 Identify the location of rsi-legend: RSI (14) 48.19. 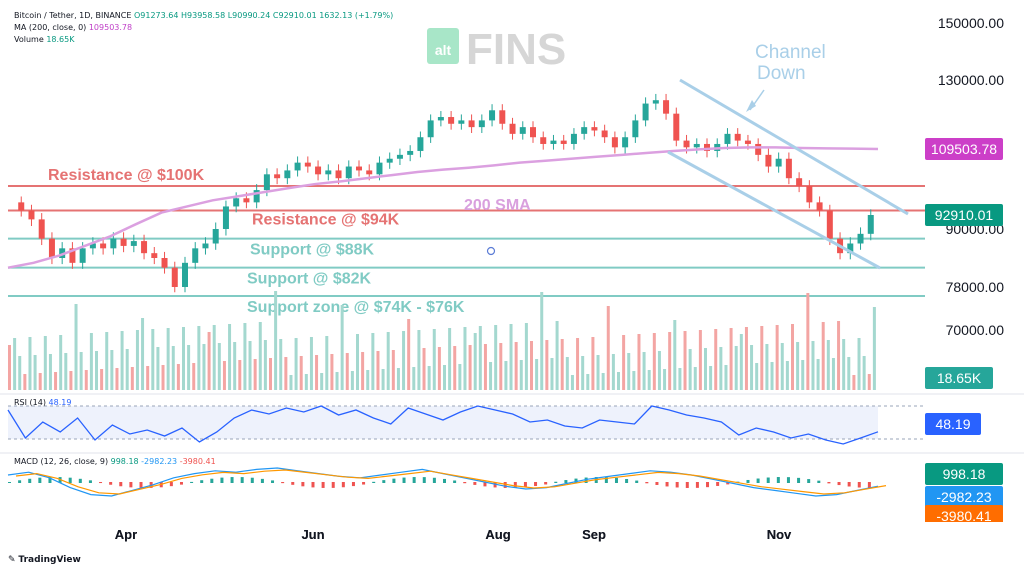
(42, 402).